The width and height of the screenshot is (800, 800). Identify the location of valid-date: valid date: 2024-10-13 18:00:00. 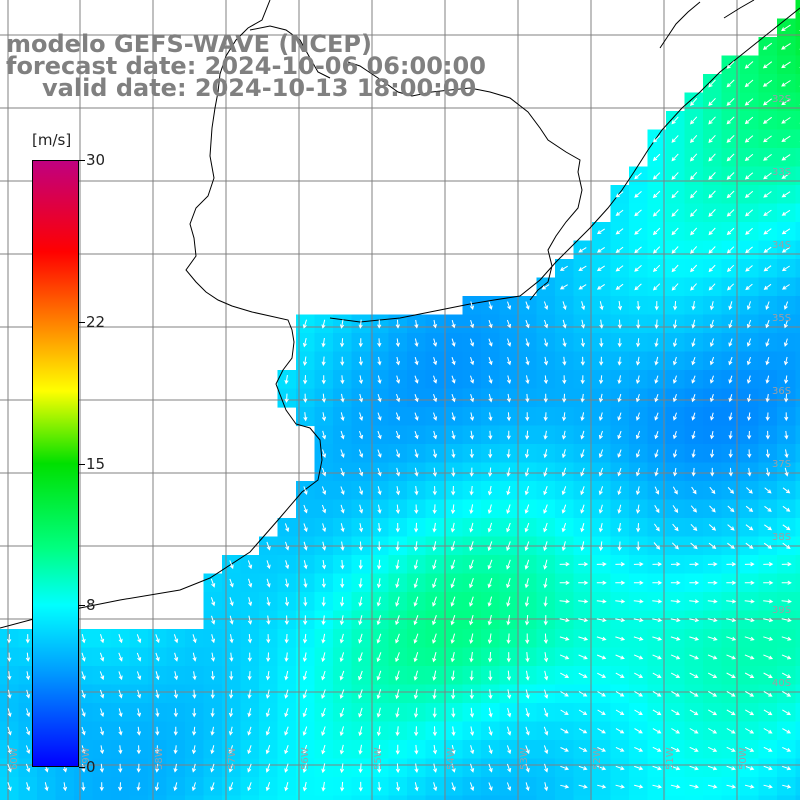
(259, 88).